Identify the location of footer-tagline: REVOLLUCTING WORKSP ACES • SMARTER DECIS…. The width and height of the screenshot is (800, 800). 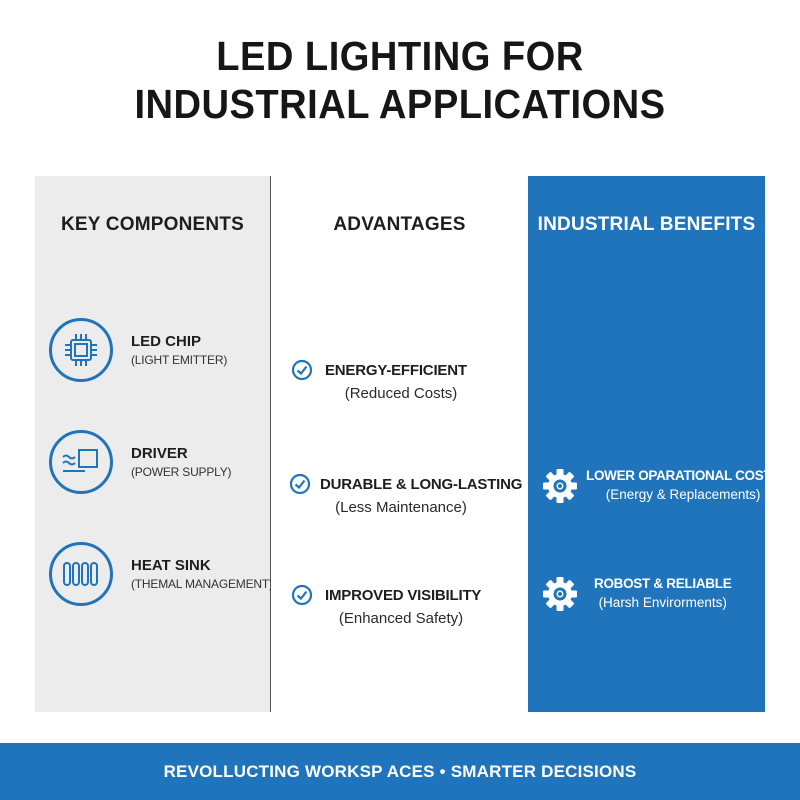
(400, 771).